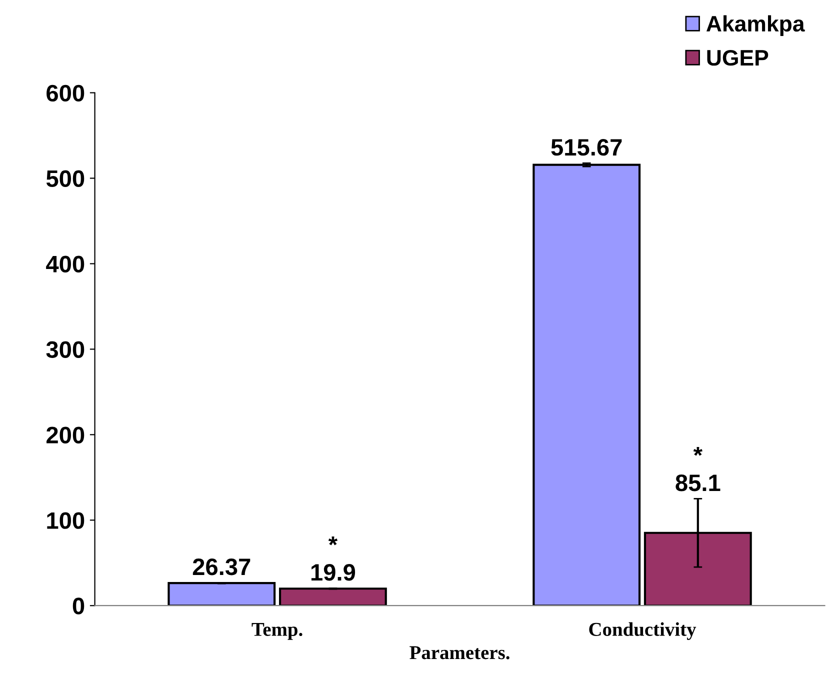 Image resolution: width=839 pixels, height=682 pixels. What do you see at coordinates (65, 264) in the screenshot?
I see `y-tick-label: 400` at bounding box center [65, 264].